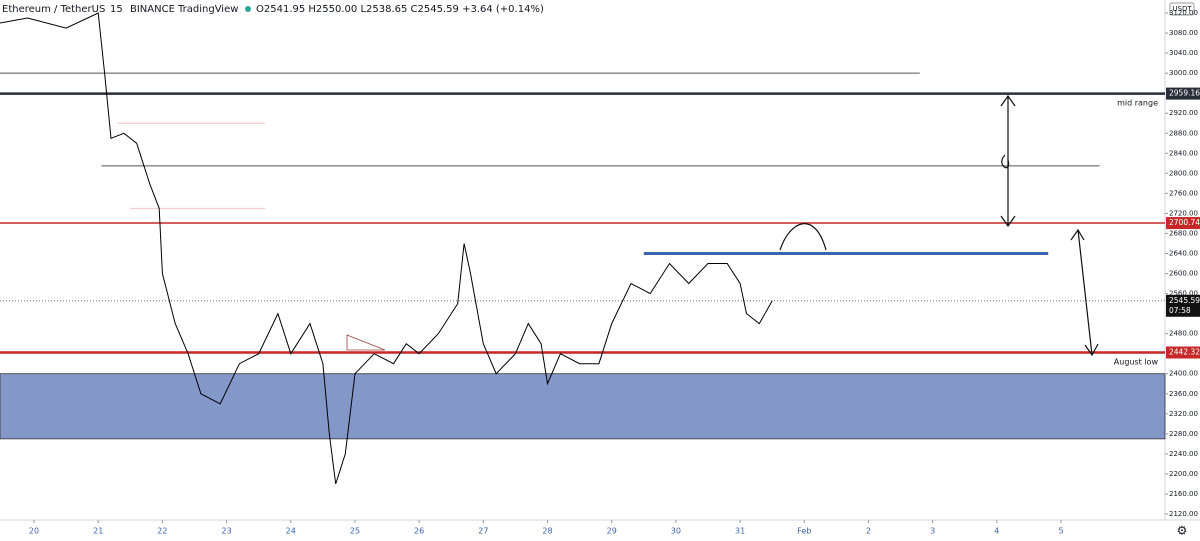  I want to click on currency-box, so click(1182, 9).